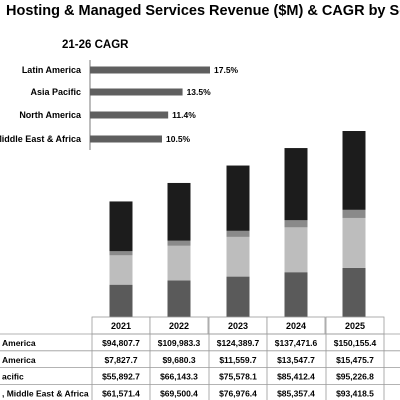  I want to click on table-row-label: , Middle East & Africa, so click(45, 393).